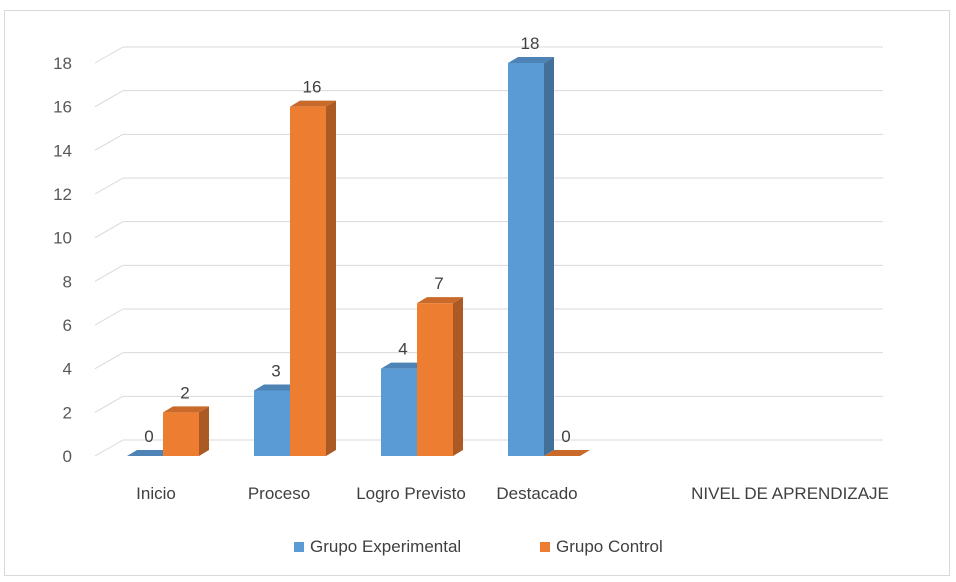 This screenshot has height=582, width=956. What do you see at coordinates (279, 493) in the screenshot?
I see `x-tick-label: Proceso` at bounding box center [279, 493].